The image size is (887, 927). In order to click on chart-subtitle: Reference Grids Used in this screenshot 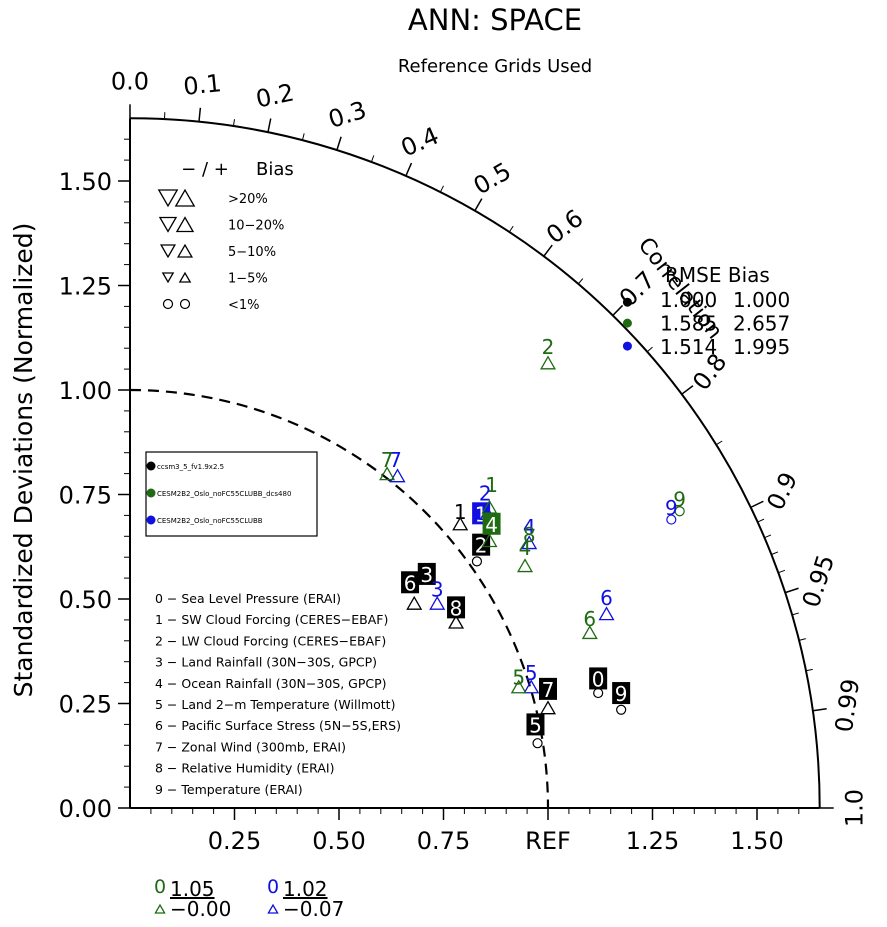, I will do `click(495, 66)`.